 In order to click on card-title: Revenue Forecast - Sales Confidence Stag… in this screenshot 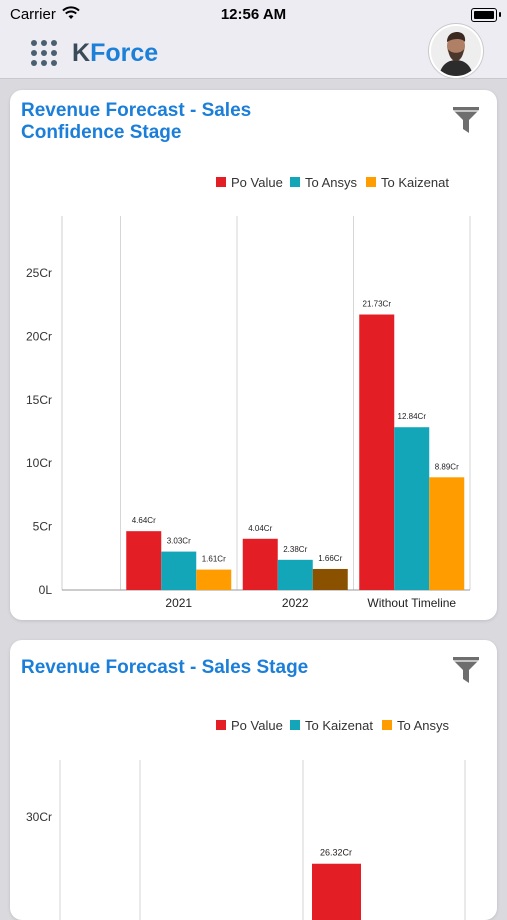, I will do `click(136, 121)`.